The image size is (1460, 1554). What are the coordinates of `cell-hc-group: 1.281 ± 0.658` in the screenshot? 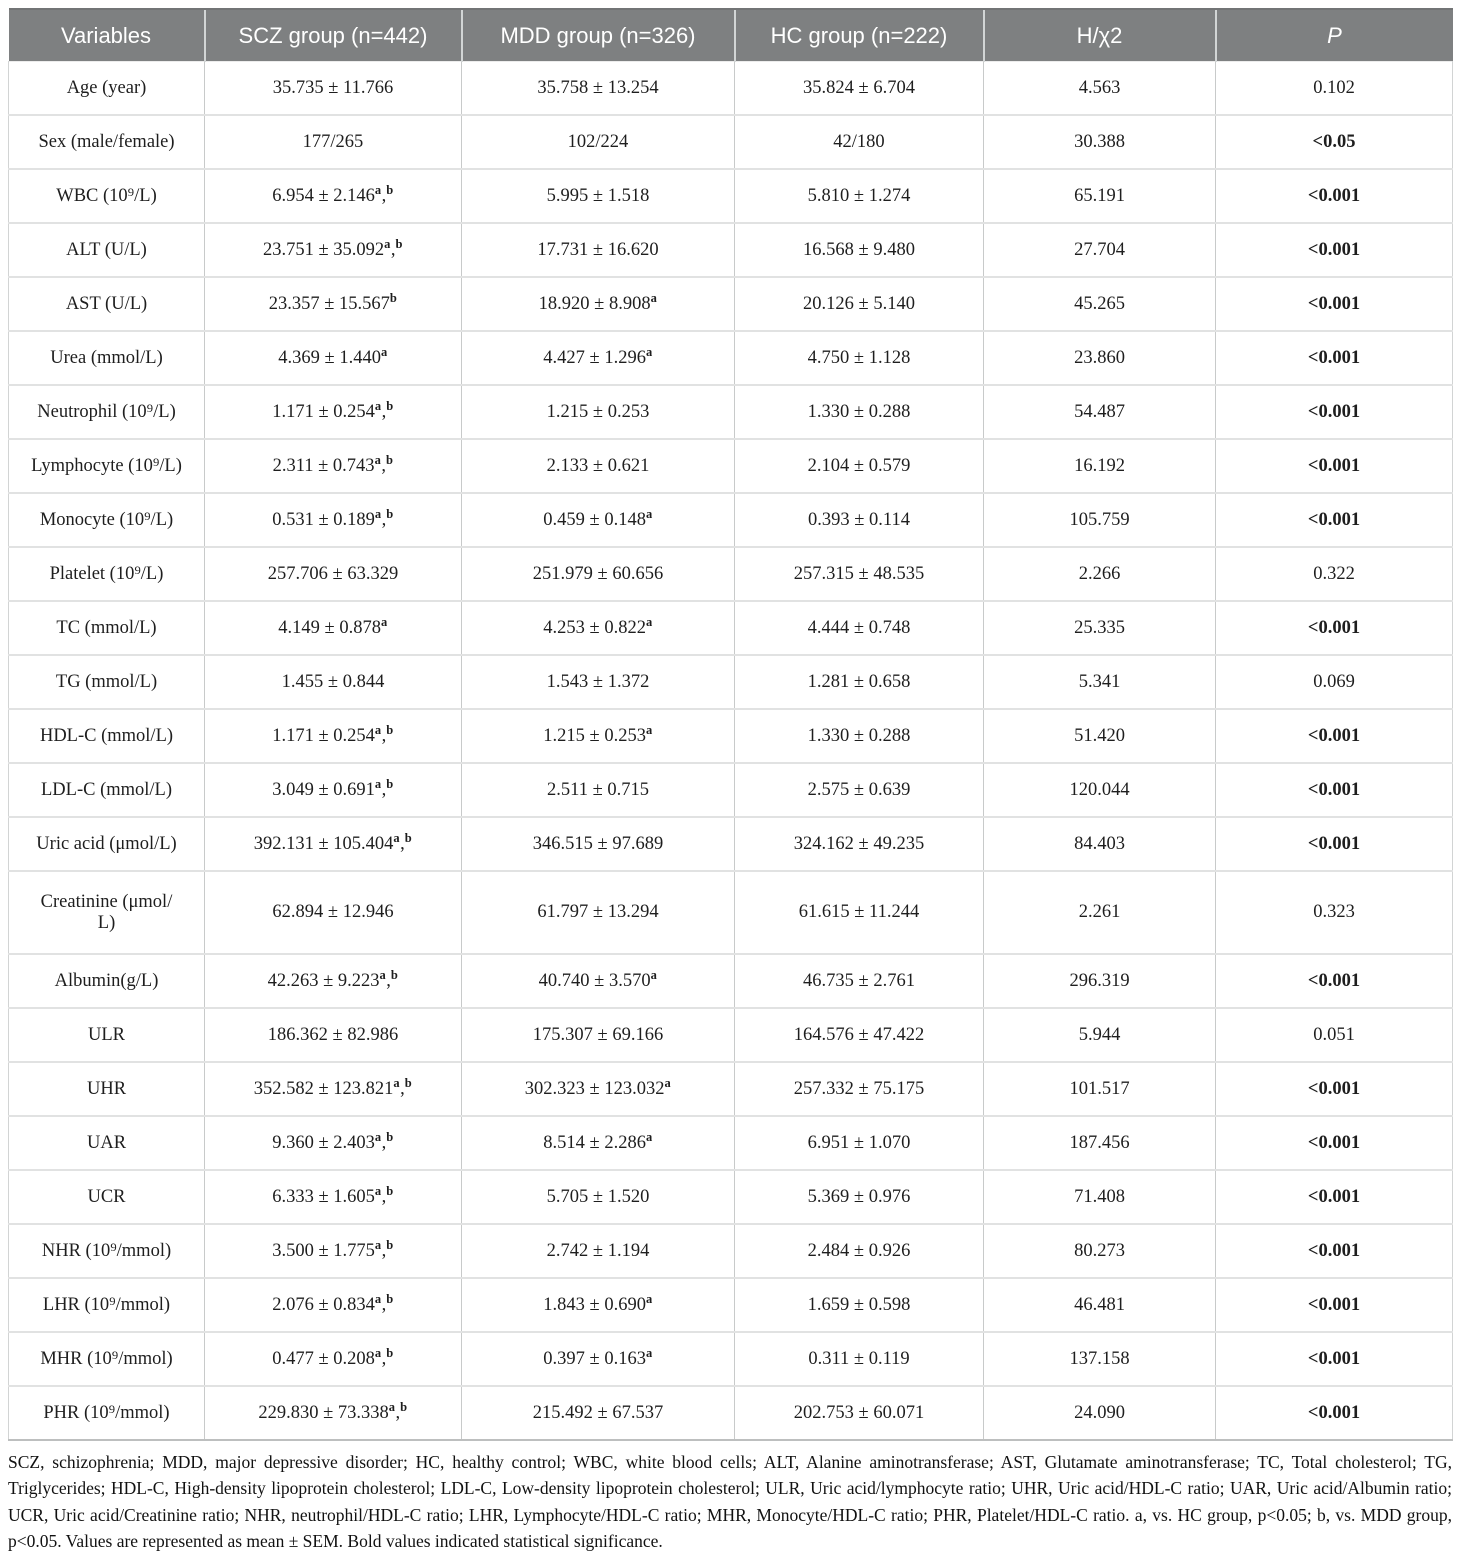 It's located at (859, 682).